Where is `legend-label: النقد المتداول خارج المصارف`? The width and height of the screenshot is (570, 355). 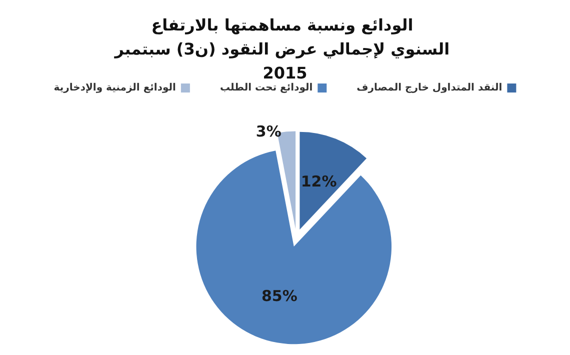 legend-label: النقد المتداول خارج المصارف is located at coordinates (429, 88).